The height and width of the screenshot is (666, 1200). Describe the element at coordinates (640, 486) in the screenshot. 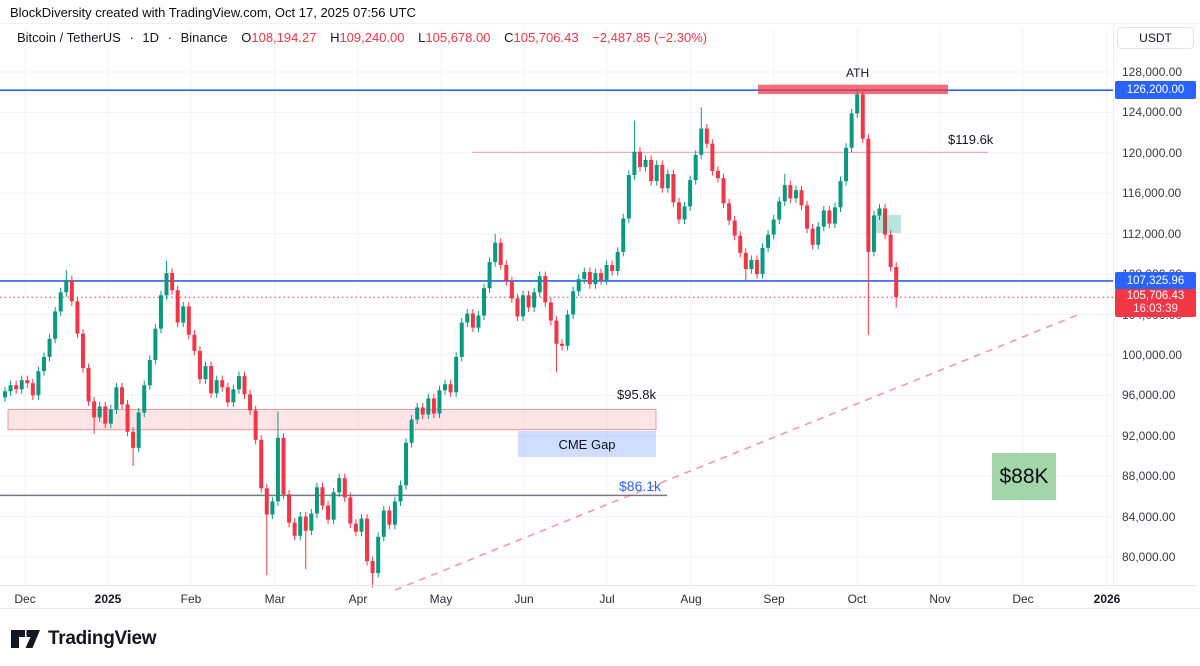

I see `support-86k-label: $86.1k` at that location.